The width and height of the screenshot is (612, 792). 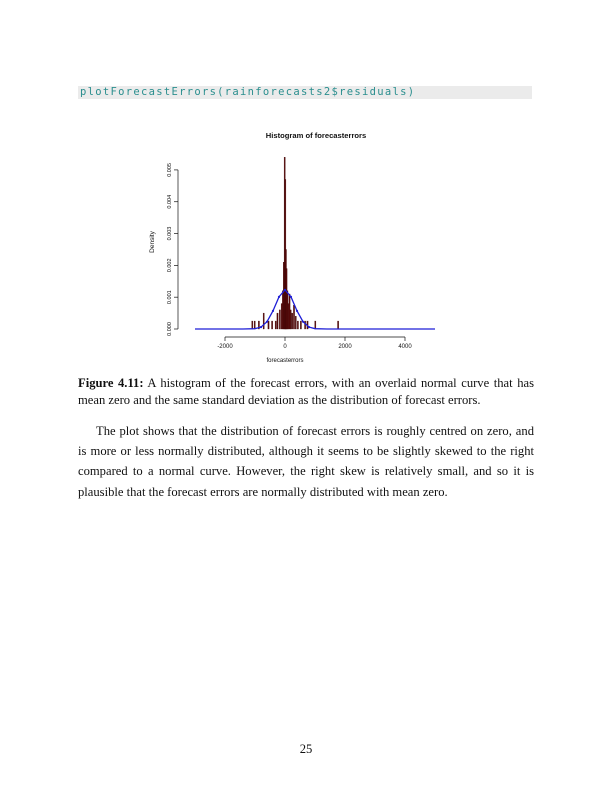 I want to click on x-tick-label: -2000, so click(x=225, y=347).